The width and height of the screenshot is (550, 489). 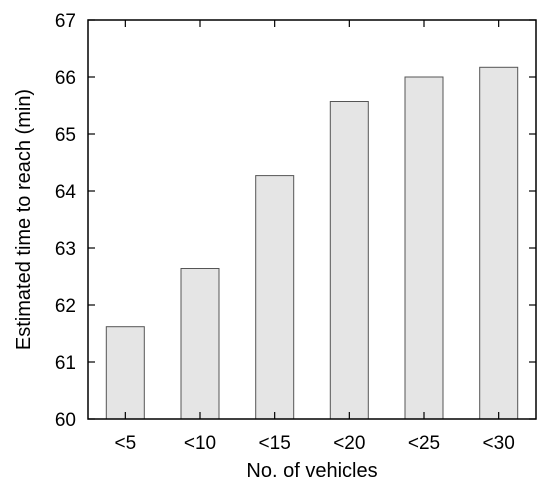 What do you see at coordinates (65, 135) in the screenshot?
I see `y-tick-label: 65` at bounding box center [65, 135].